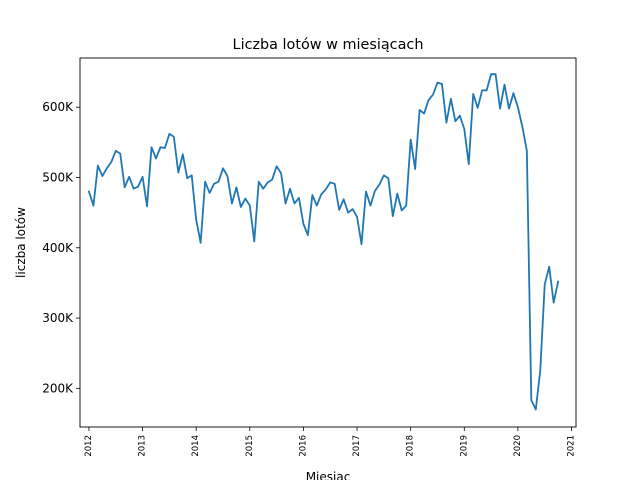 The width and height of the screenshot is (640, 484). I want to click on y-tick-label: 400K, so click(58, 248).